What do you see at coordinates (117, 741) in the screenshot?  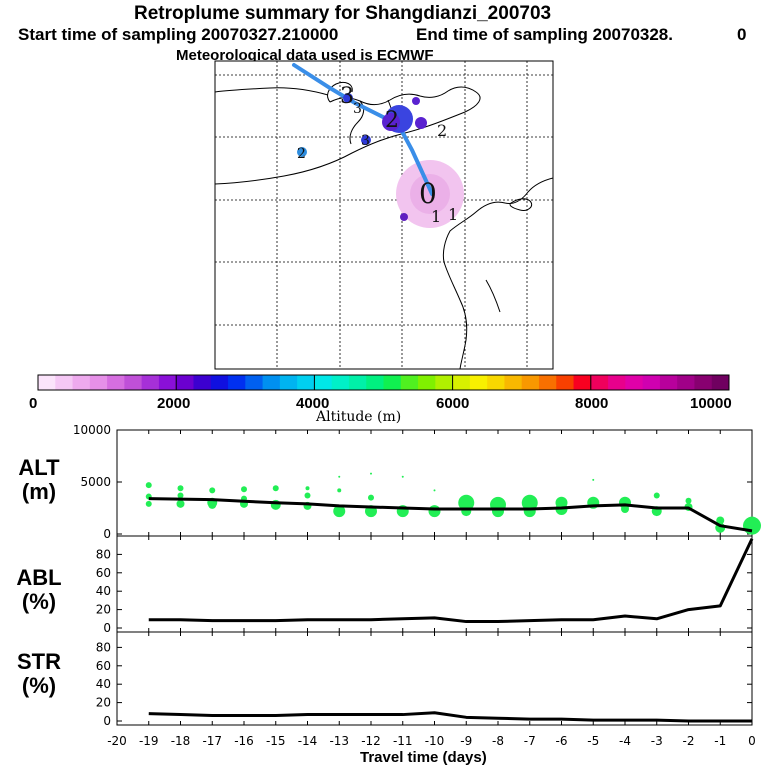 I see `x-tick-label: -20` at bounding box center [117, 741].